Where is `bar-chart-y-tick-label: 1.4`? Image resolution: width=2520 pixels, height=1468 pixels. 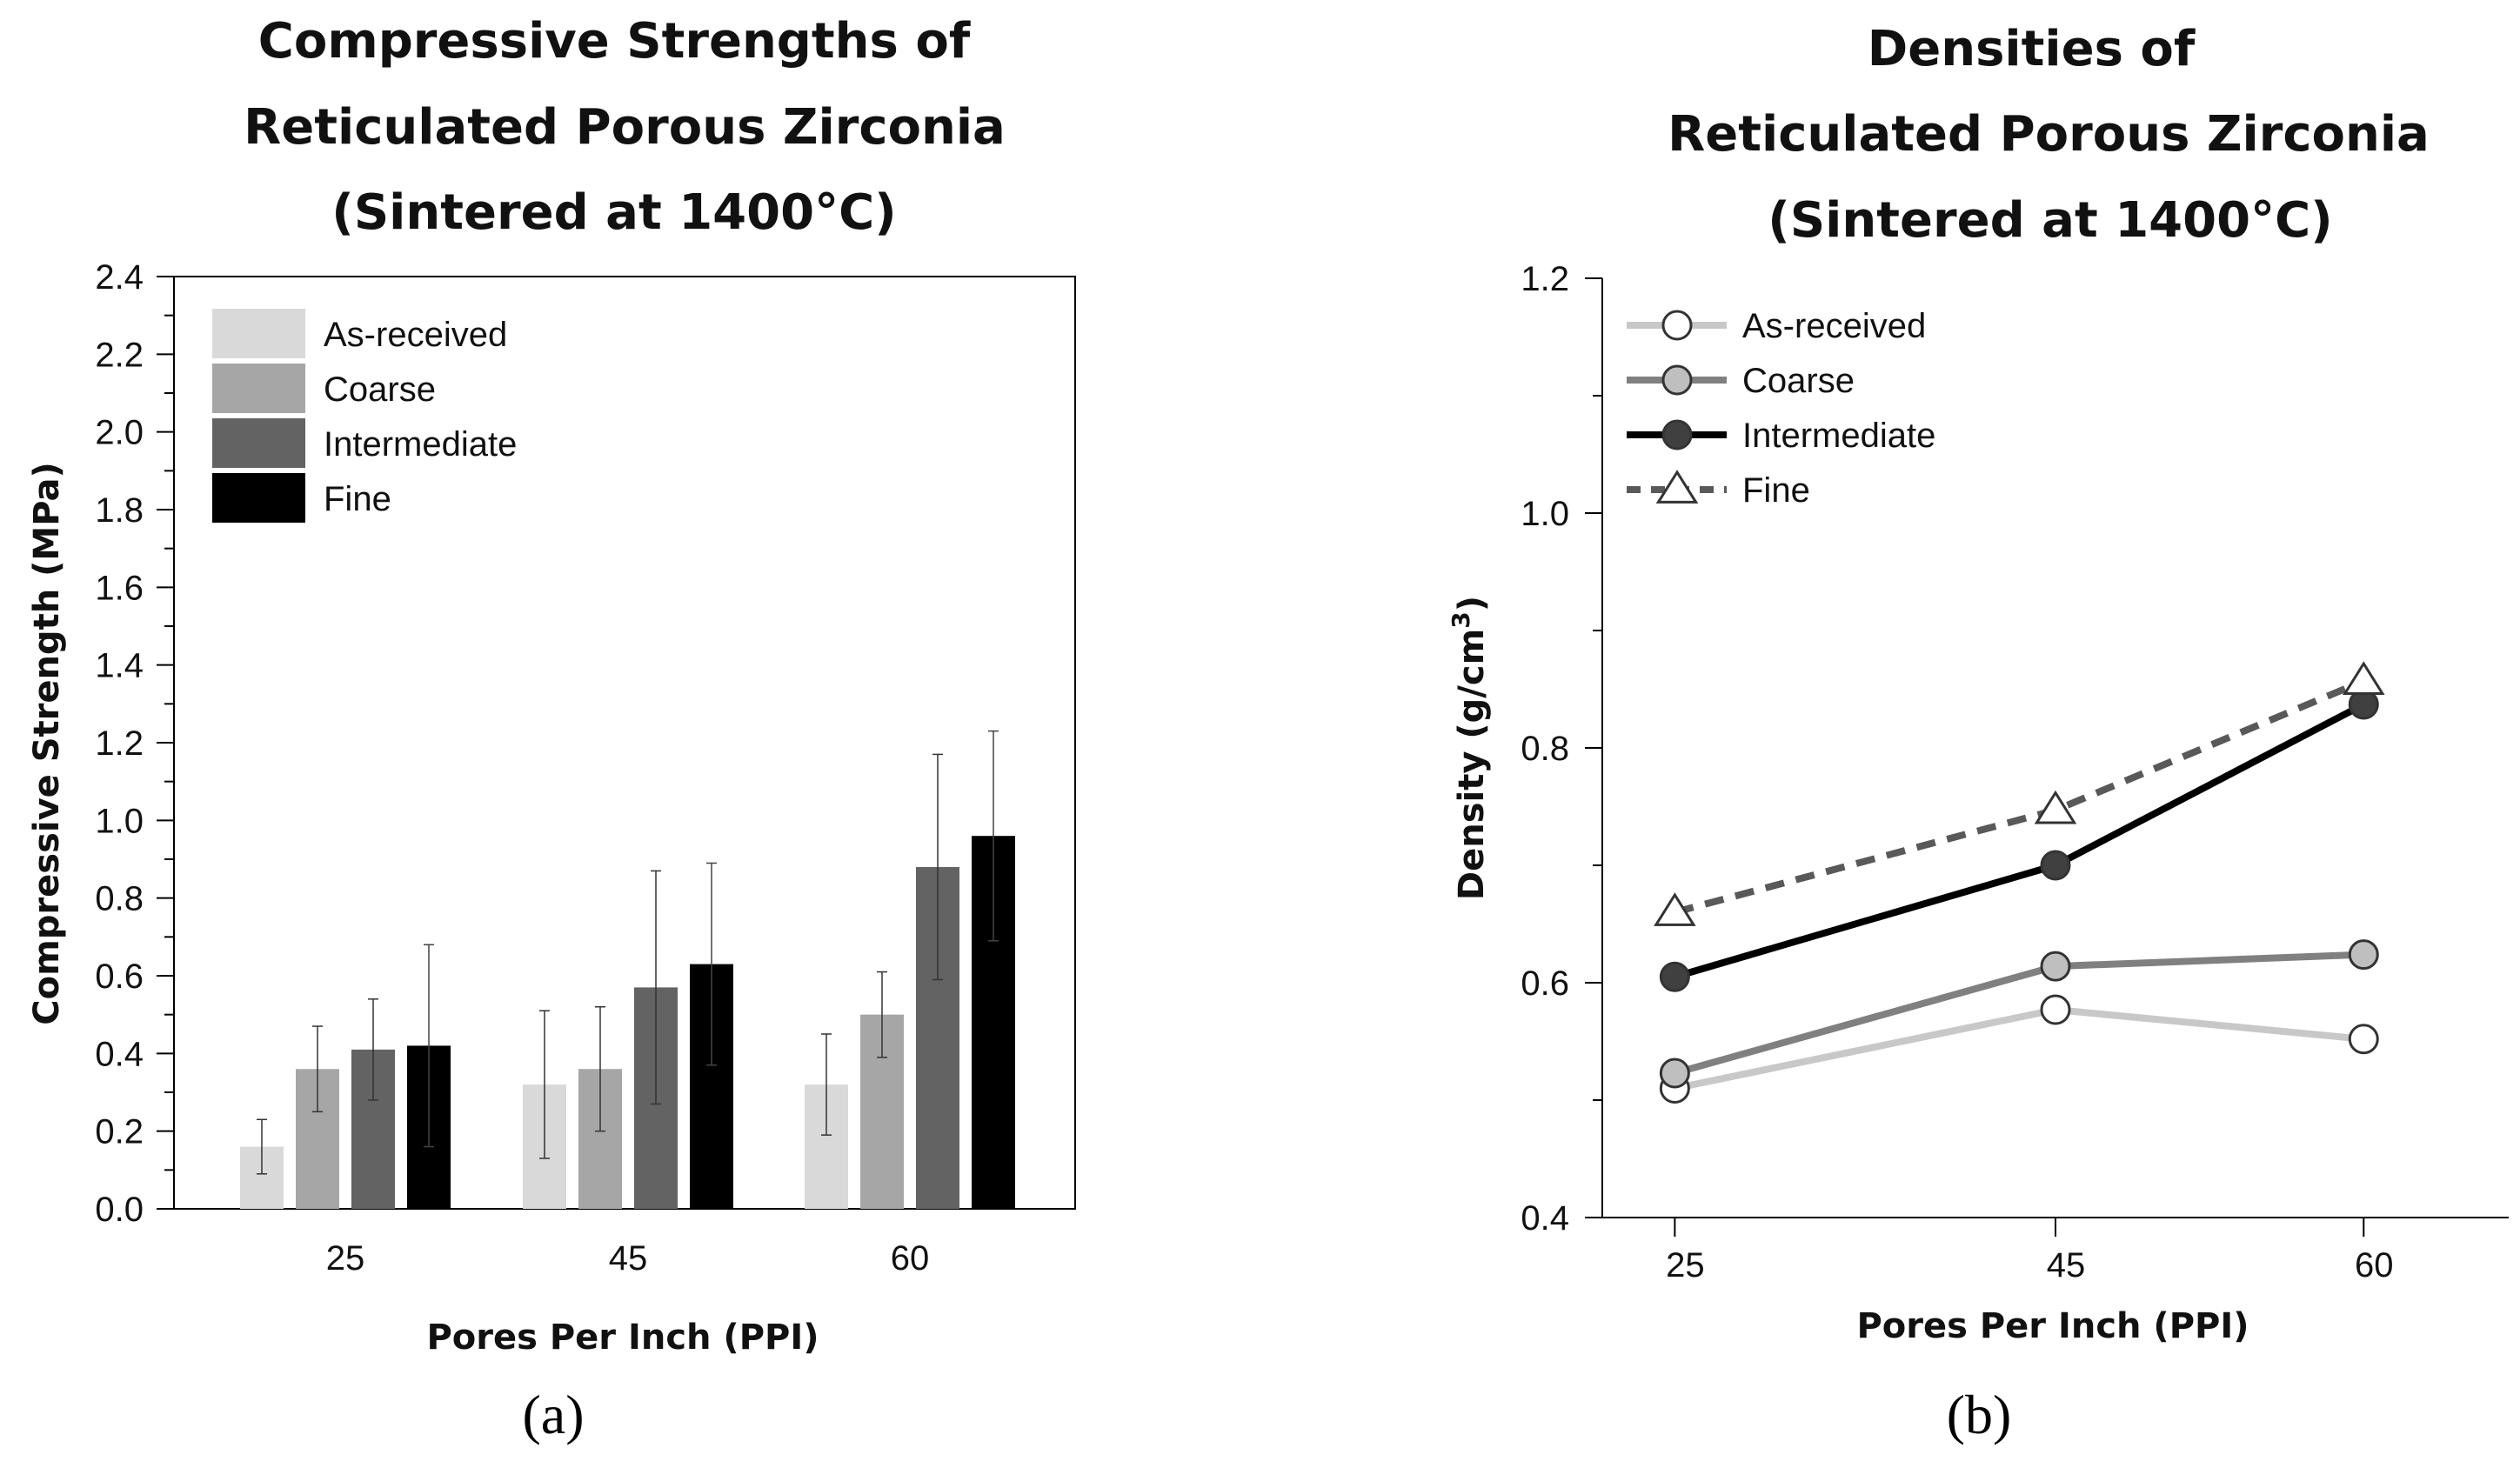
bar-chart-y-tick-label: 1.4 is located at coordinates (119, 666).